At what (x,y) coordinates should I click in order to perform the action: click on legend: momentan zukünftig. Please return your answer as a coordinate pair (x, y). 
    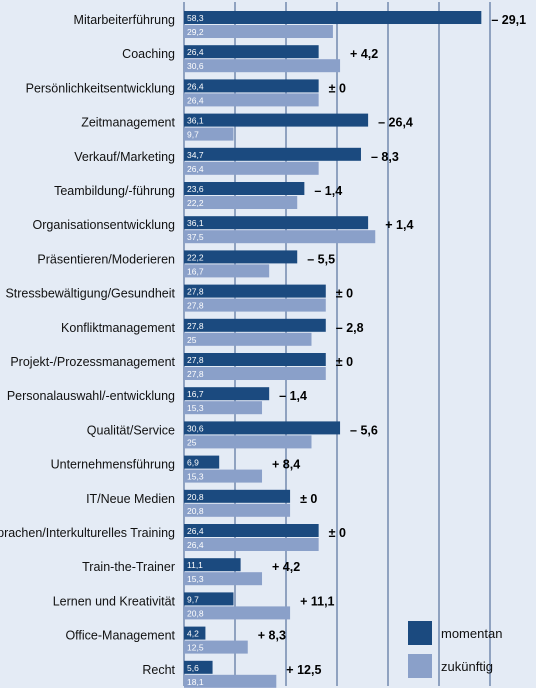
    Looking at the image, I should click on (455, 649).